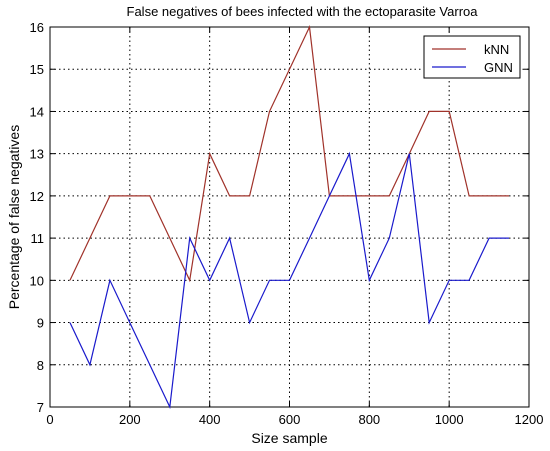 The width and height of the screenshot is (550, 451). What do you see at coordinates (49, 419) in the screenshot?
I see `x-tick-label: 0` at bounding box center [49, 419].